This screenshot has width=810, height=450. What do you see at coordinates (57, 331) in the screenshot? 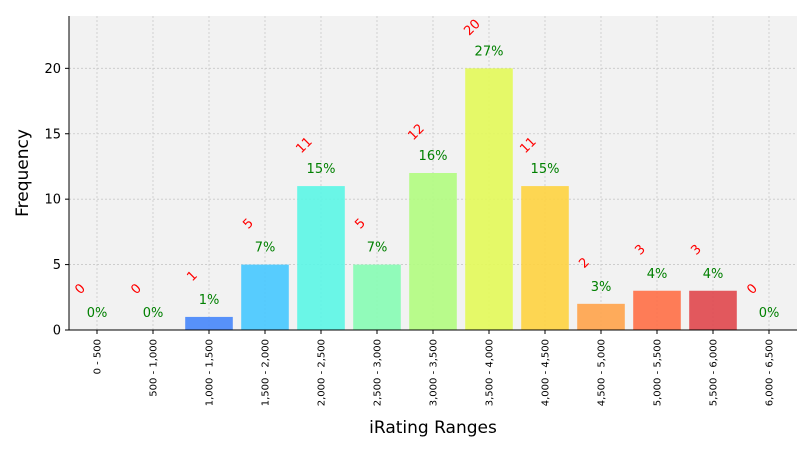
I see `y-tick-label: 0` at bounding box center [57, 331].